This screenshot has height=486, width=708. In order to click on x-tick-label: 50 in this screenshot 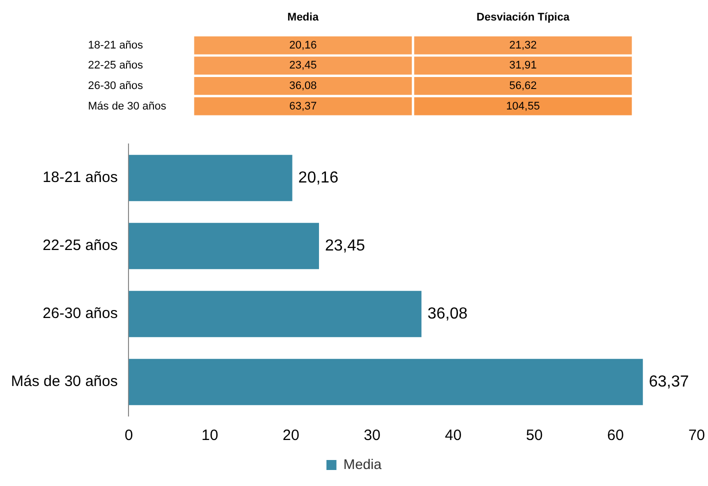, I will do `click(534, 435)`.